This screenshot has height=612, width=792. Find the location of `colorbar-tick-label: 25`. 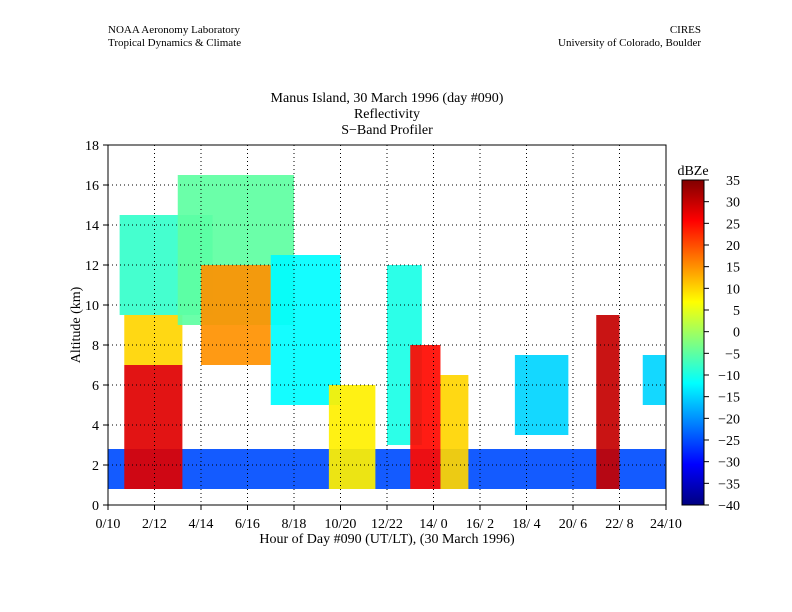

colorbar-tick-label: 25 is located at coordinates (733, 224).